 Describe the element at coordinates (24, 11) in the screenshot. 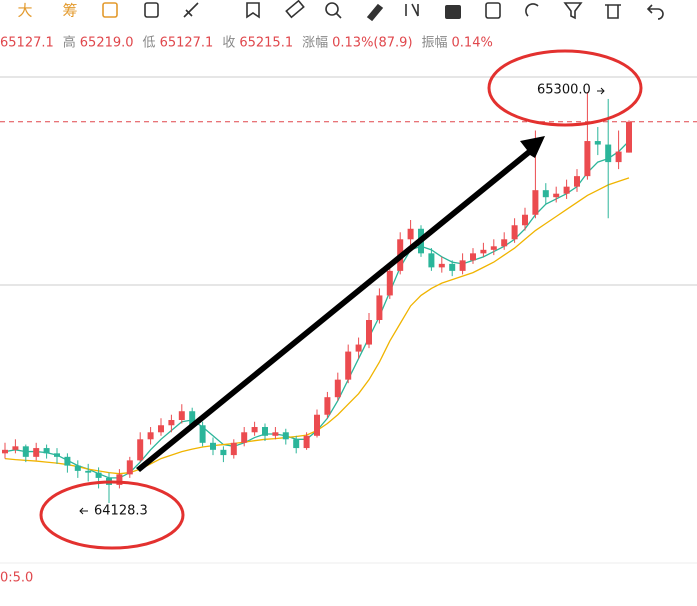

I see `toolbar-button: 大` at that location.